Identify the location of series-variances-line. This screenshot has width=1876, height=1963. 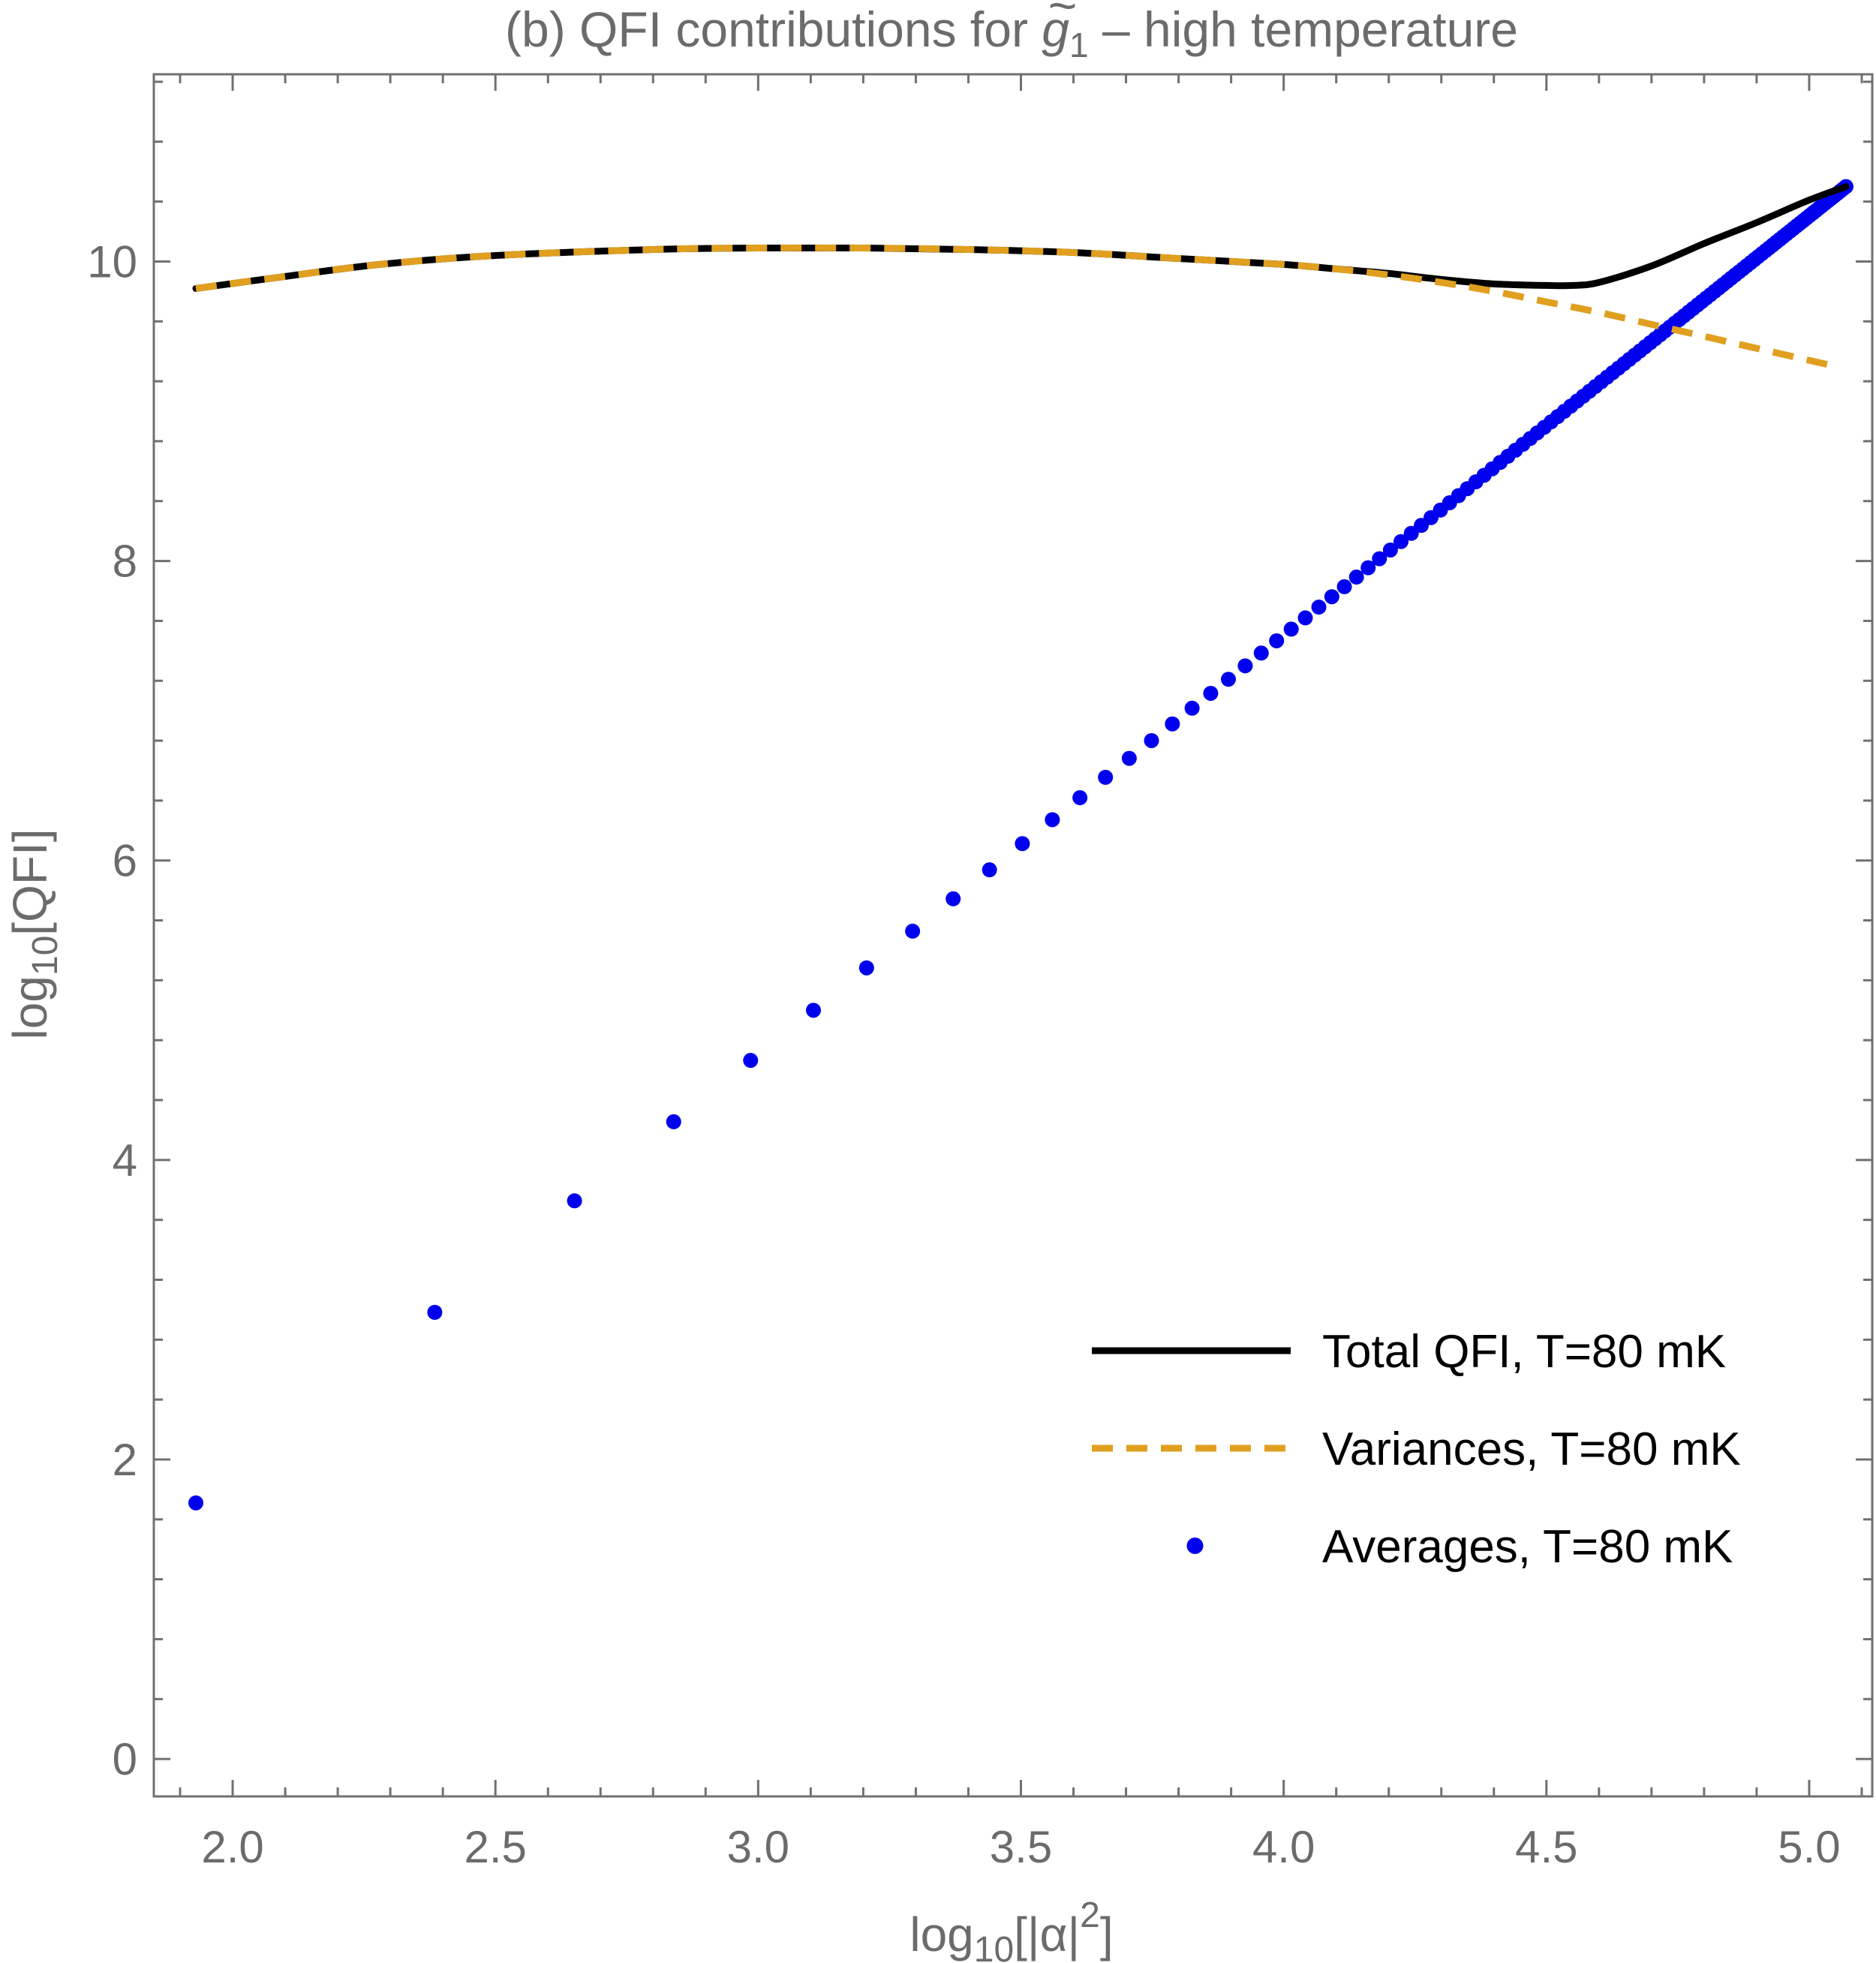
(1016, 307).